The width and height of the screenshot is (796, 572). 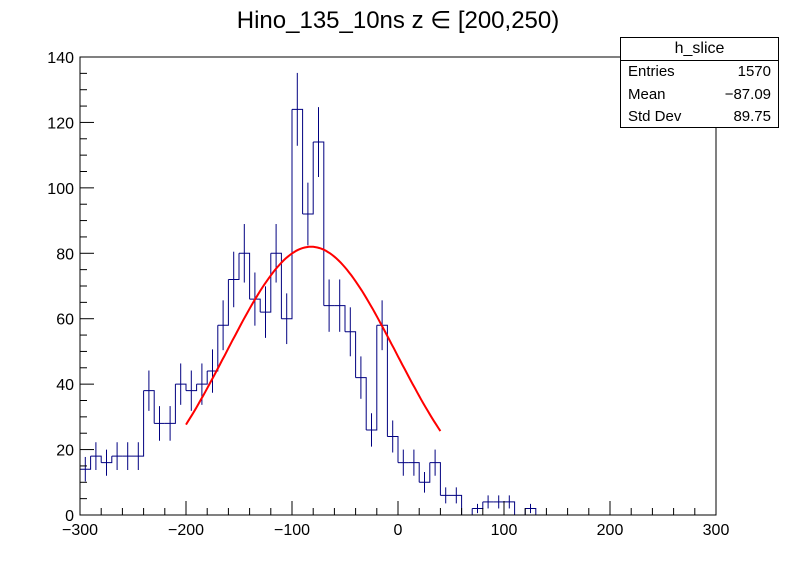 I want to click on stats-mean-label: Mean, so click(x=647, y=94).